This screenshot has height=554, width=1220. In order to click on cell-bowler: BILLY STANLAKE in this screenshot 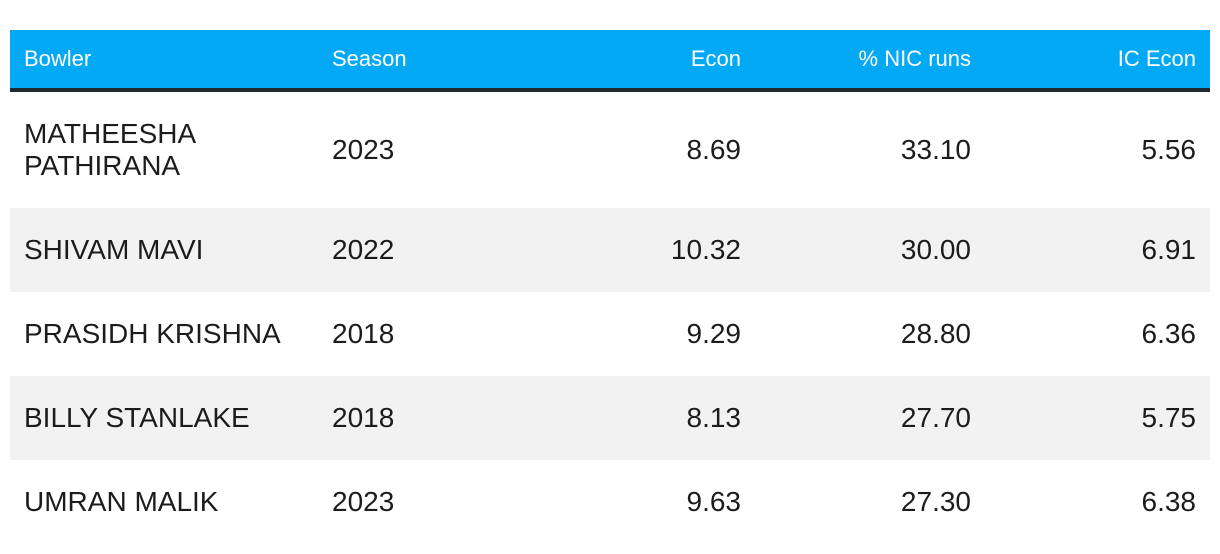, I will do `click(137, 417)`.